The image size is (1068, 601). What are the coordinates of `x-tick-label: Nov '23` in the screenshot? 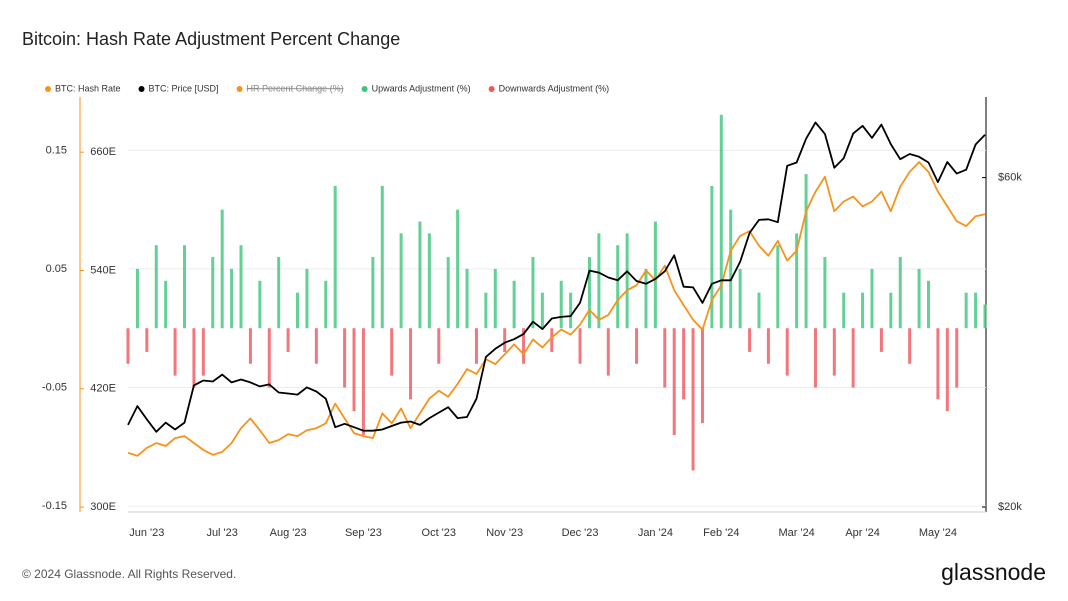 It's located at (504, 533).